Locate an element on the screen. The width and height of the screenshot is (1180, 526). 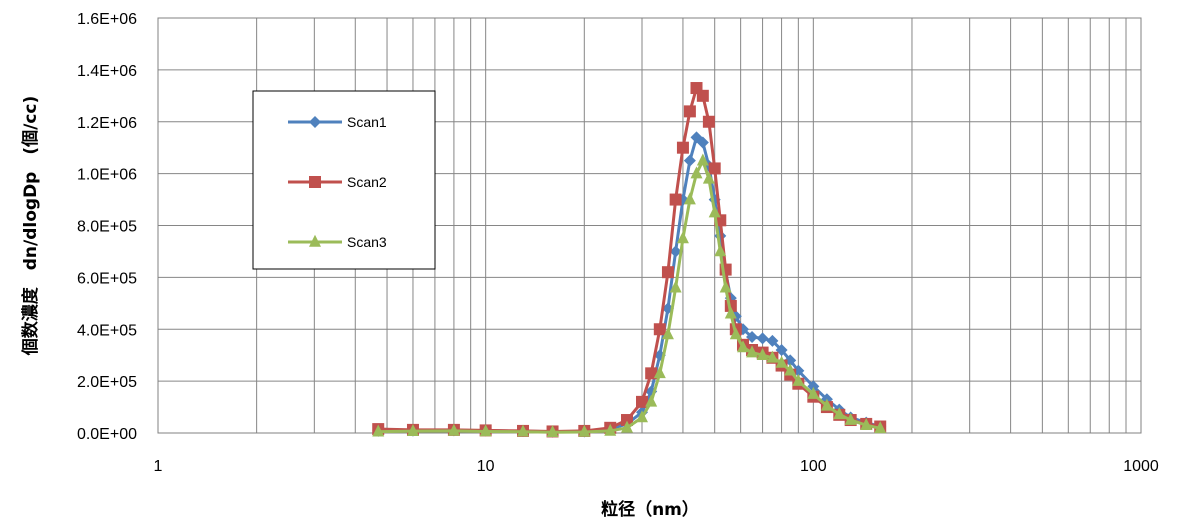
y-tick-label: 2.0E+05 is located at coordinates (107, 382).